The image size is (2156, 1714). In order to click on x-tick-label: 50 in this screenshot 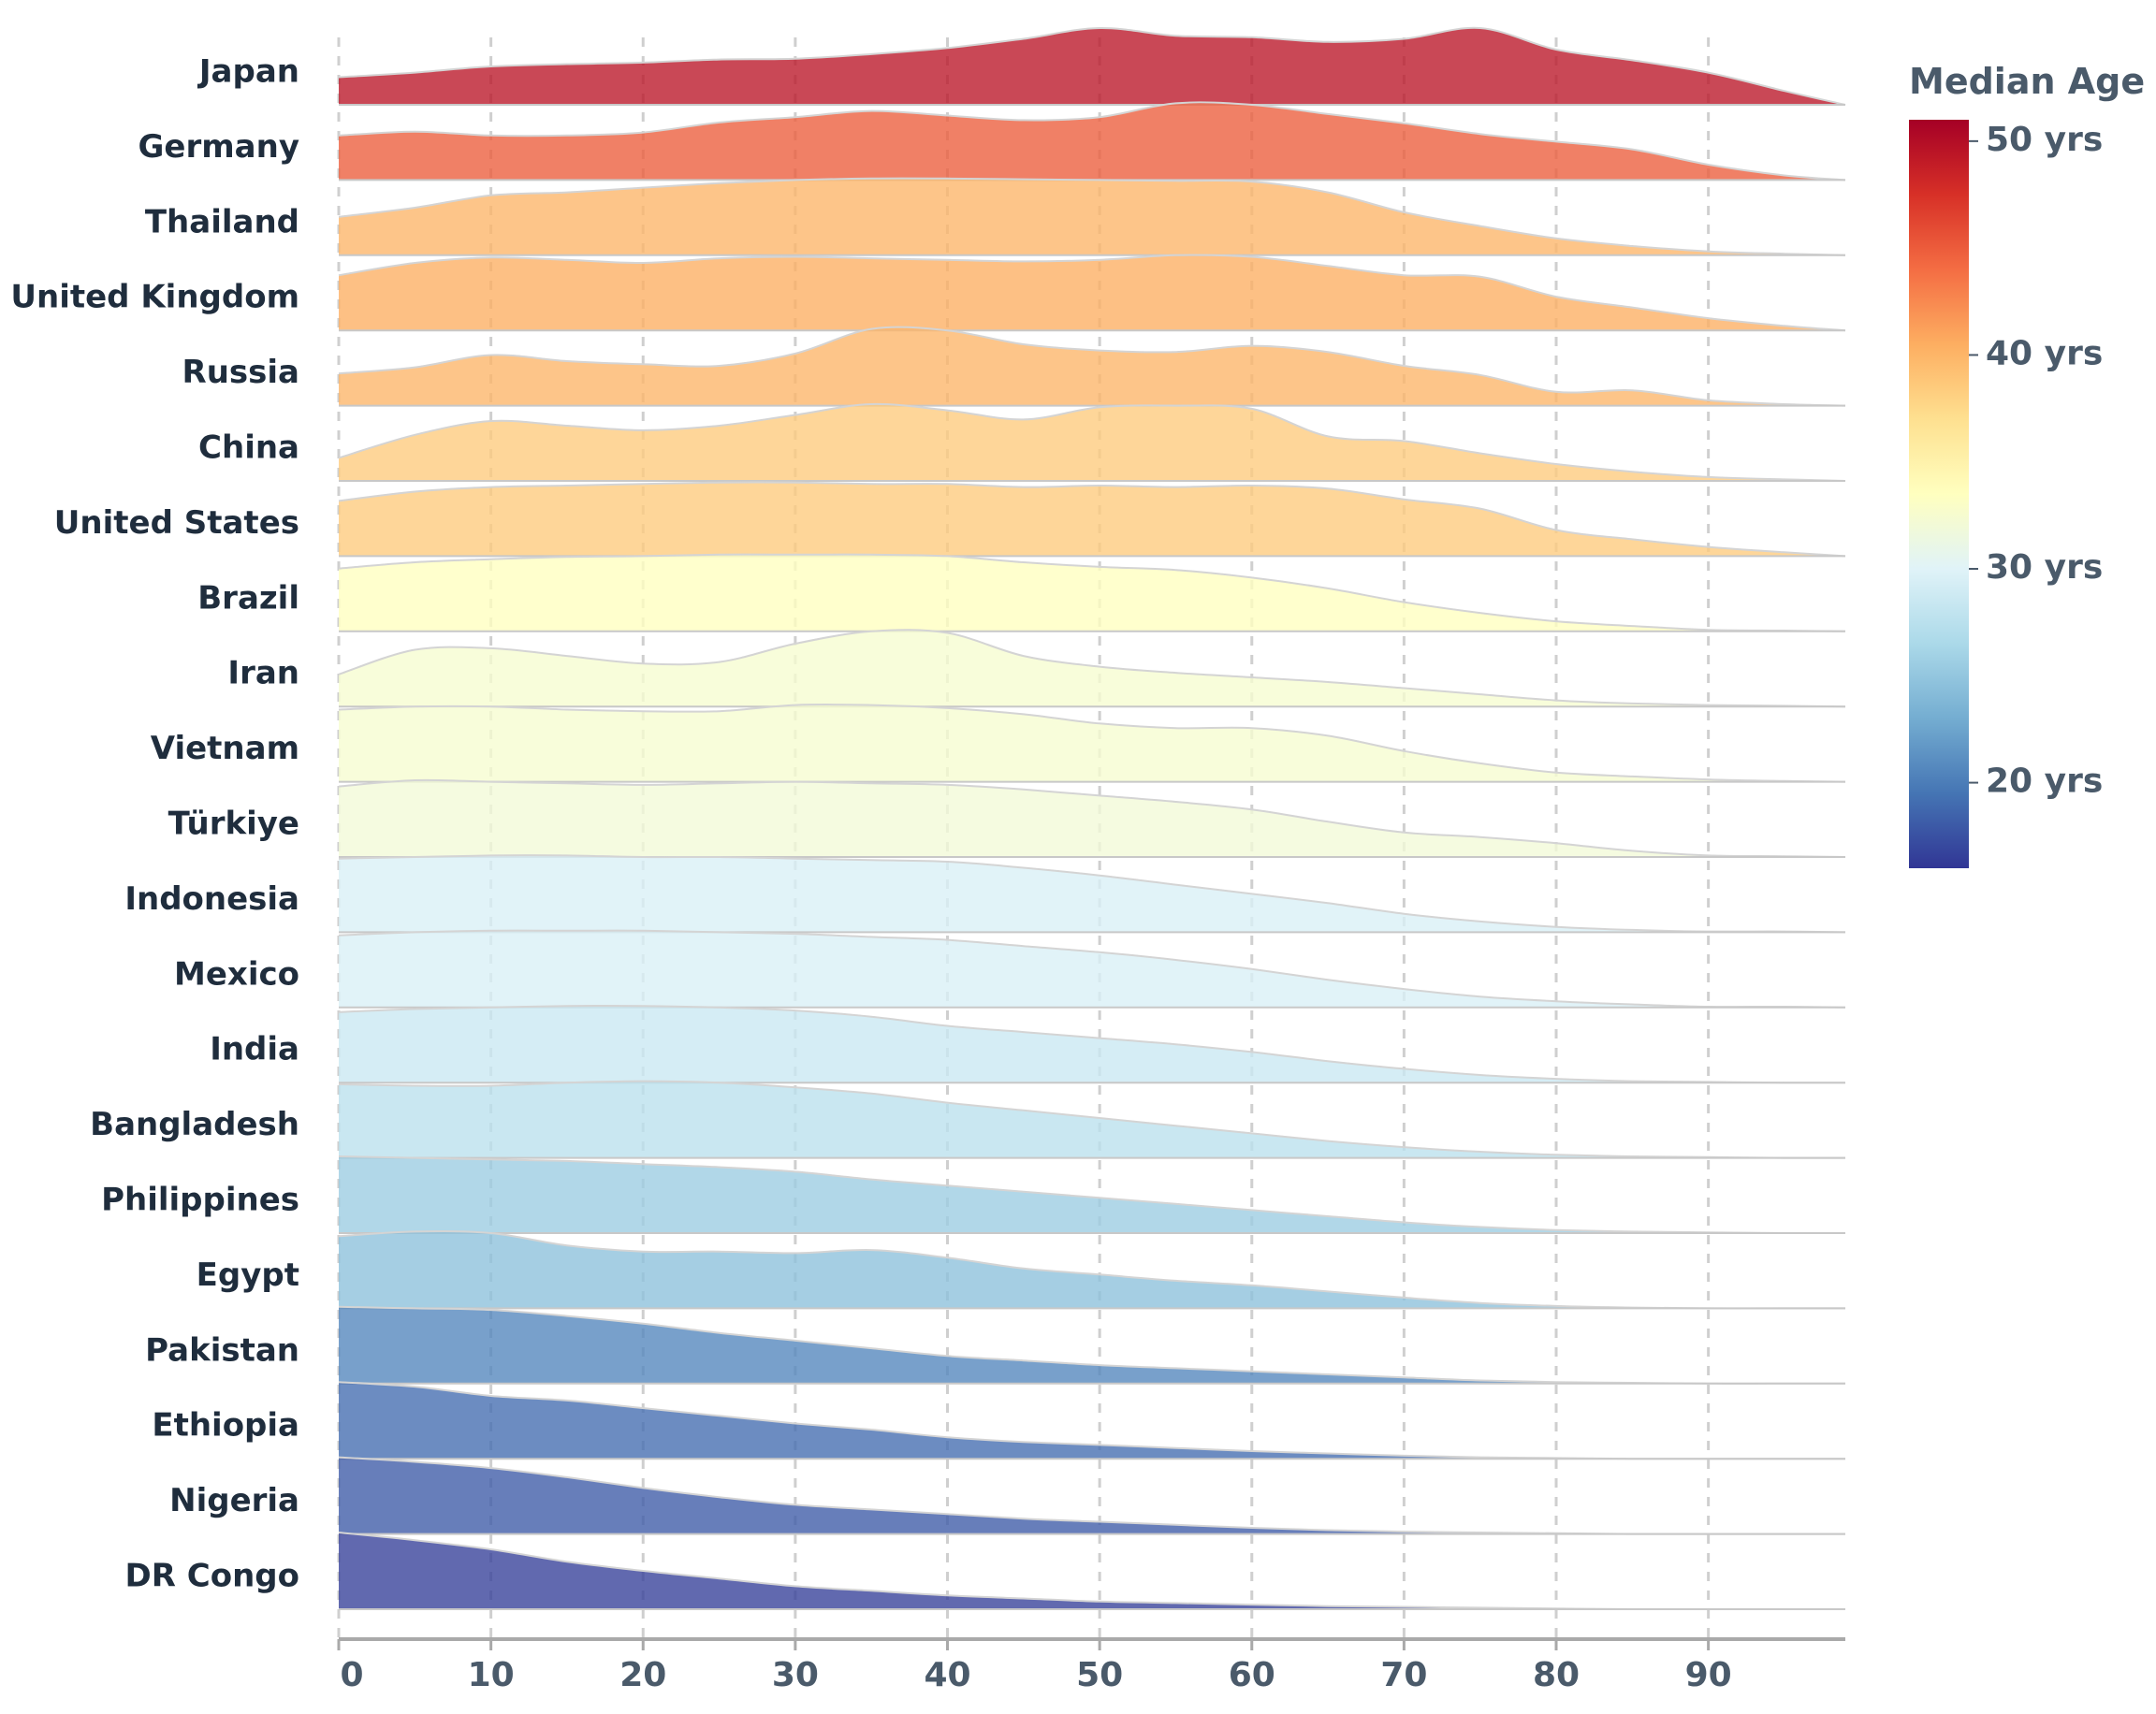, I will do `click(1099, 1675)`.